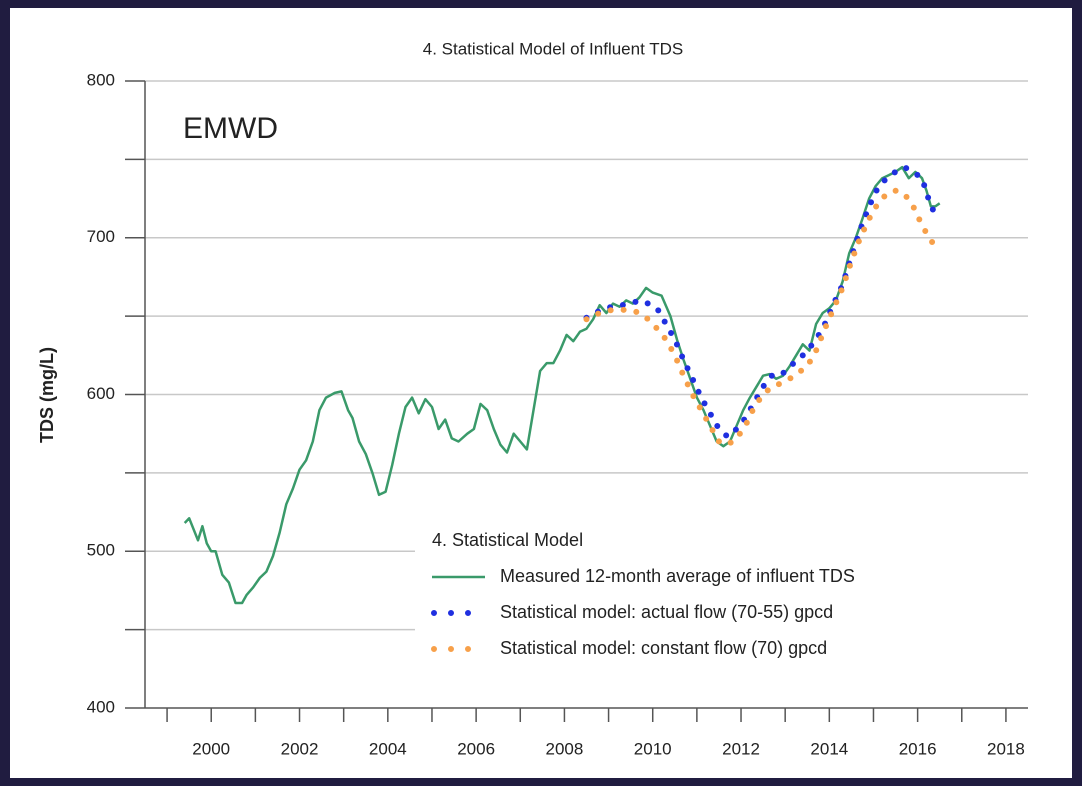 Image resolution: width=1082 pixels, height=786 pixels. I want to click on x-tick-label: 2014, so click(829, 748).